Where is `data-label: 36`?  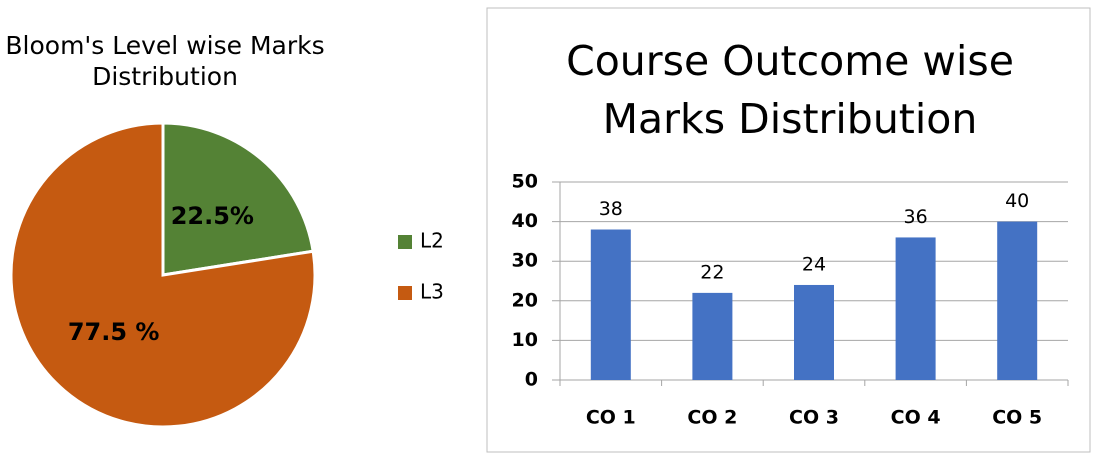
data-label: 36 is located at coordinates (916, 217).